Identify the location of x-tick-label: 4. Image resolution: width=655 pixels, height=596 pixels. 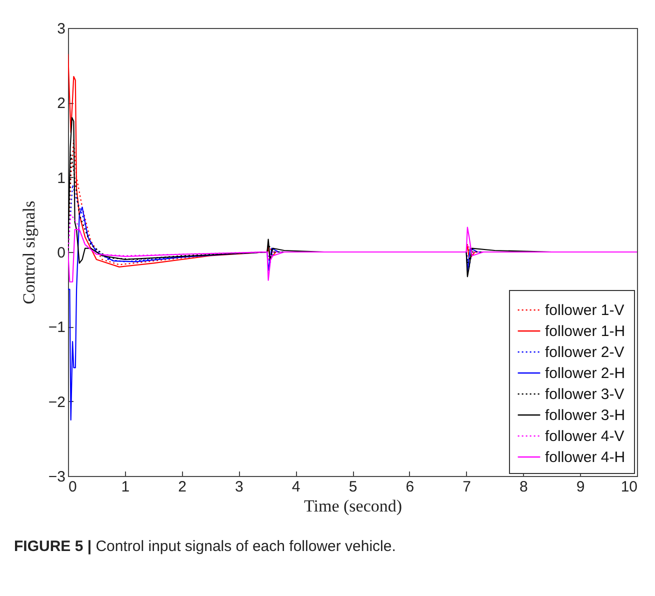
(296, 487).